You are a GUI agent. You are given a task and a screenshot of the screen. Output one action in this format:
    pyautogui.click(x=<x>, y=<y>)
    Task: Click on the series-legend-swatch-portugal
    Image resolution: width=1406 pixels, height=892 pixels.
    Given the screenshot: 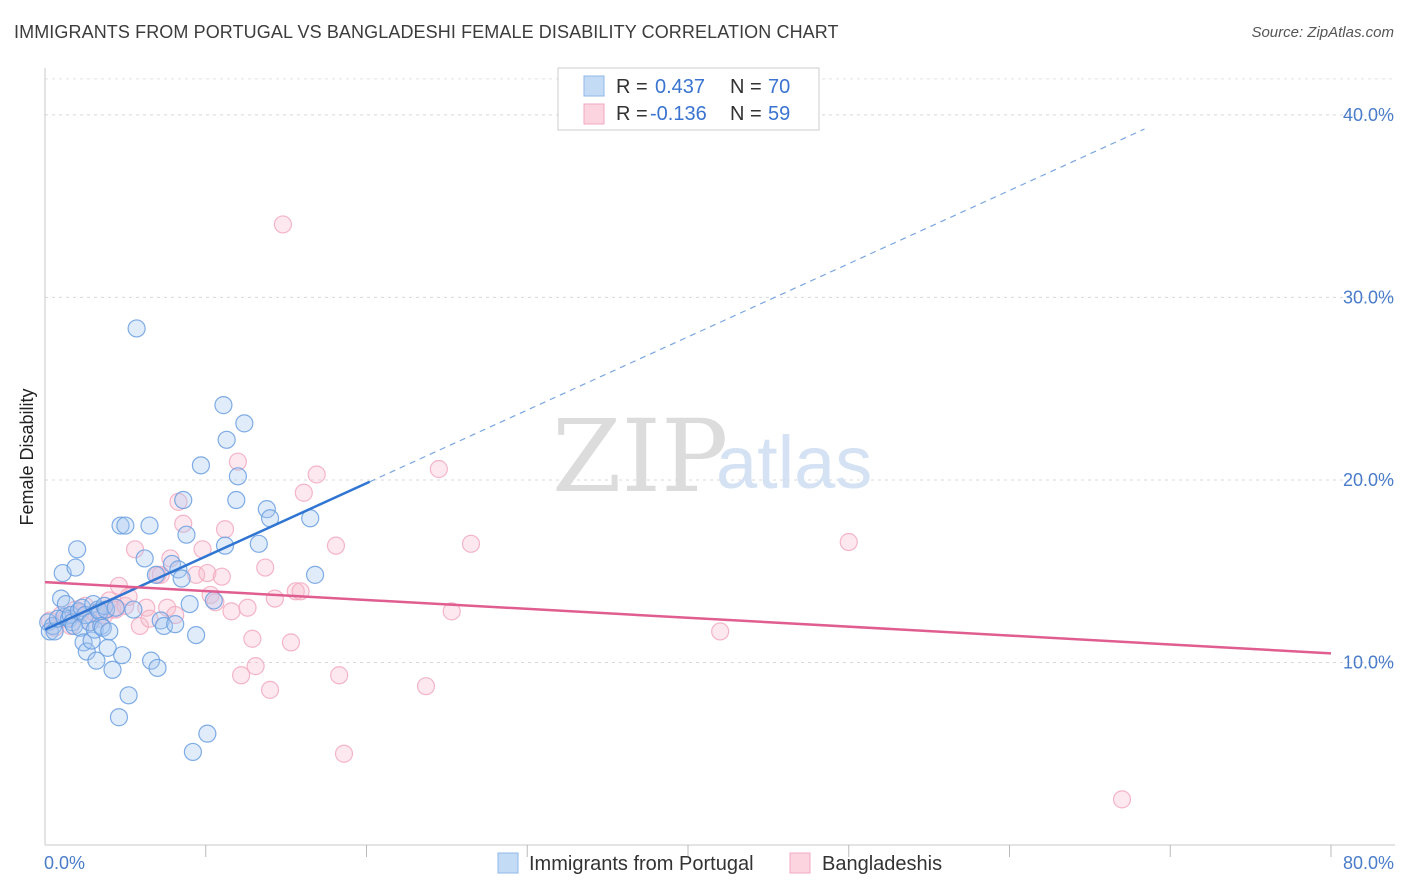 What is the action you would take?
    pyautogui.click(x=508, y=863)
    